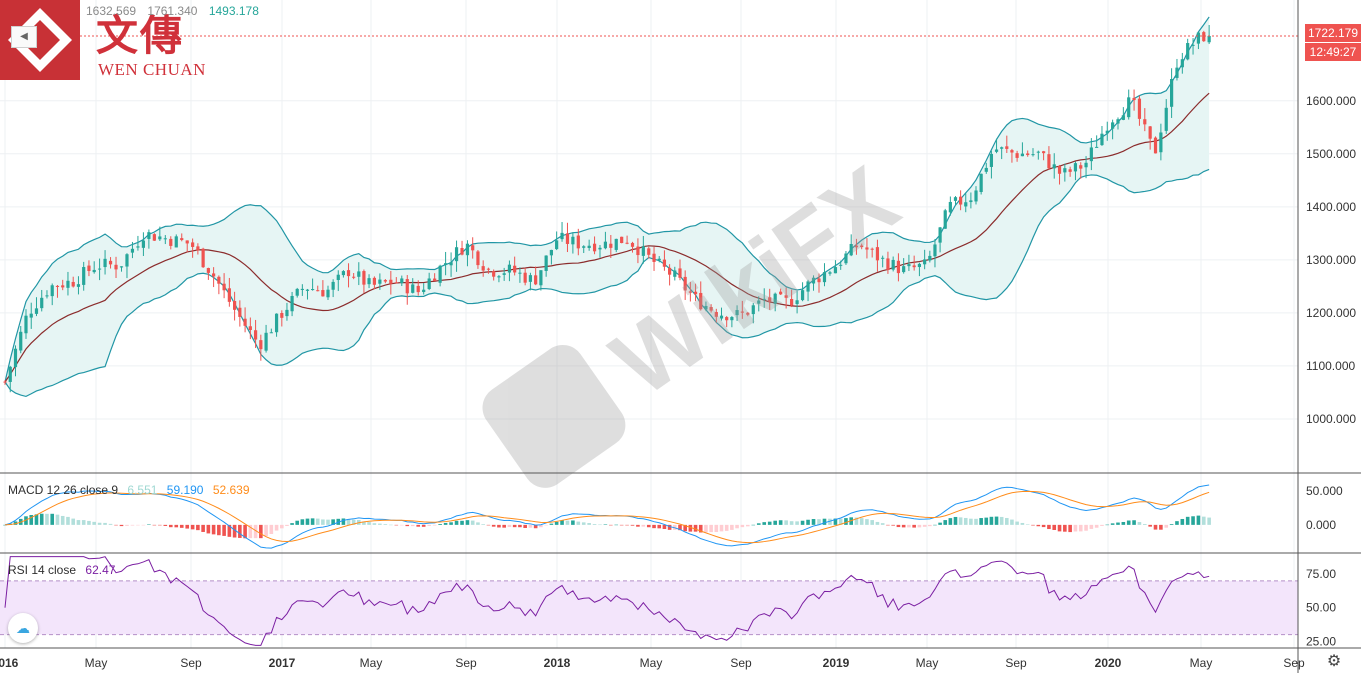  Describe the element at coordinates (651, 663) in the screenshot. I see `time-tick-label: May` at that location.